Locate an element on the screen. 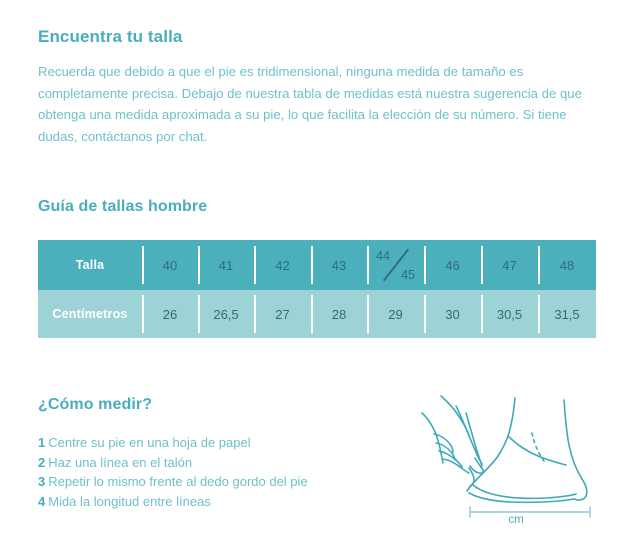 This screenshot has width=643, height=540. size-guide-heading: Guía de tallas hombre is located at coordinates (123, 206).